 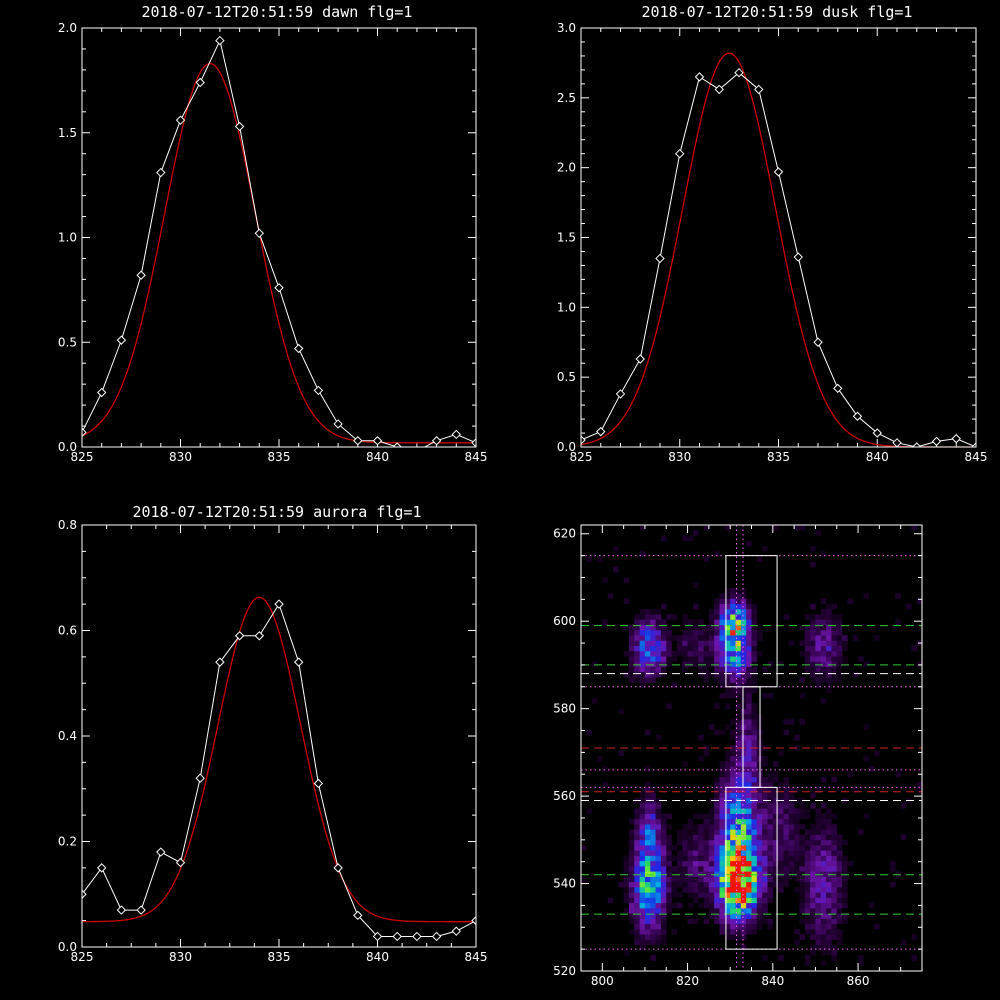 I want to click on dusk-data-point, so click(x=601, y=431).